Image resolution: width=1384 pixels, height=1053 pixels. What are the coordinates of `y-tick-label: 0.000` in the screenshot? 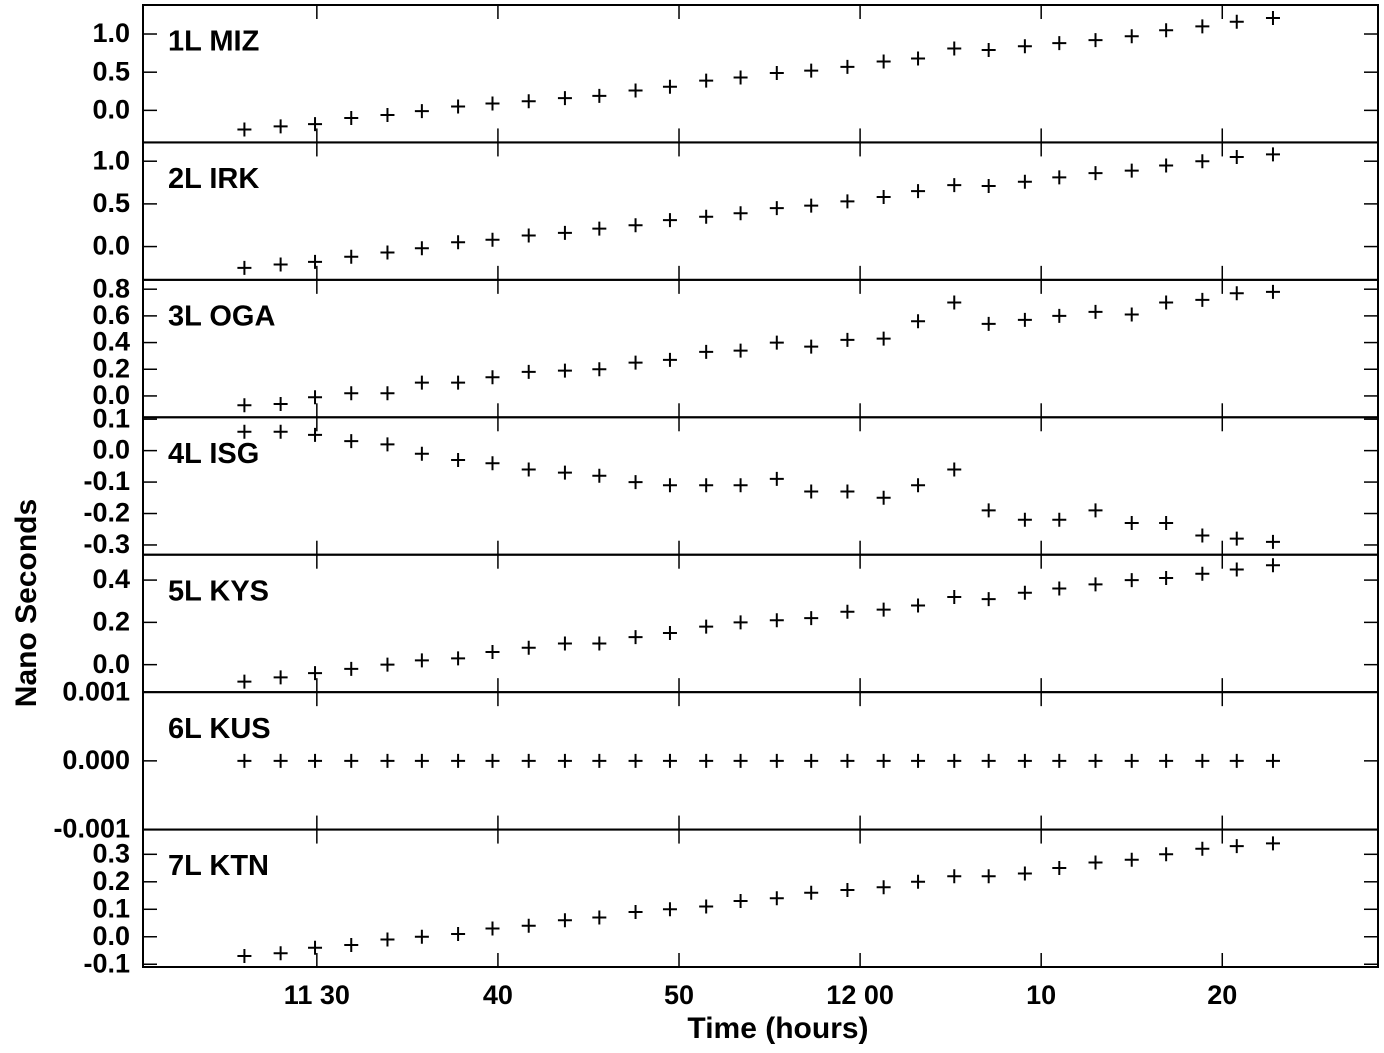 It's located at (96, 760).